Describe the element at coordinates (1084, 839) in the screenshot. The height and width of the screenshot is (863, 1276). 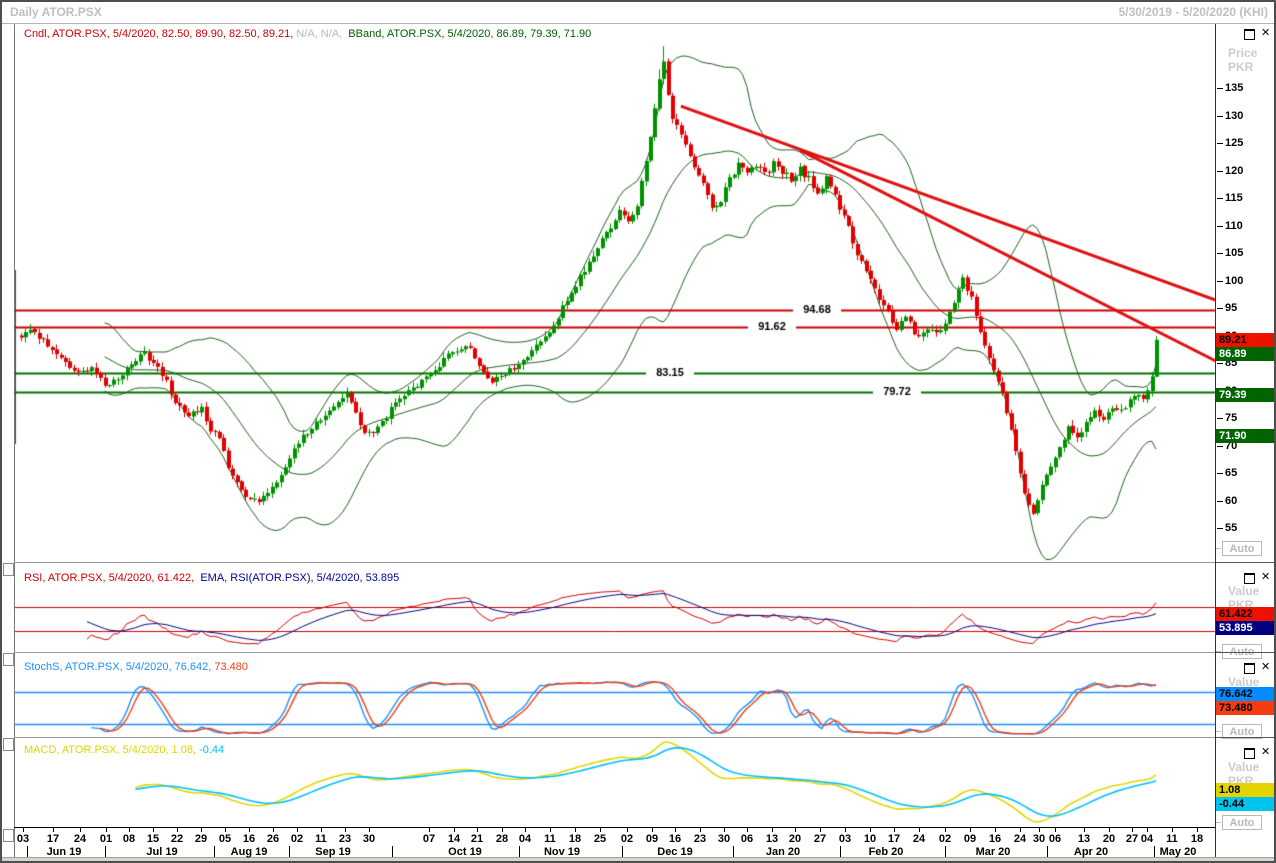
I see `date-tick-label: 13` at that location.